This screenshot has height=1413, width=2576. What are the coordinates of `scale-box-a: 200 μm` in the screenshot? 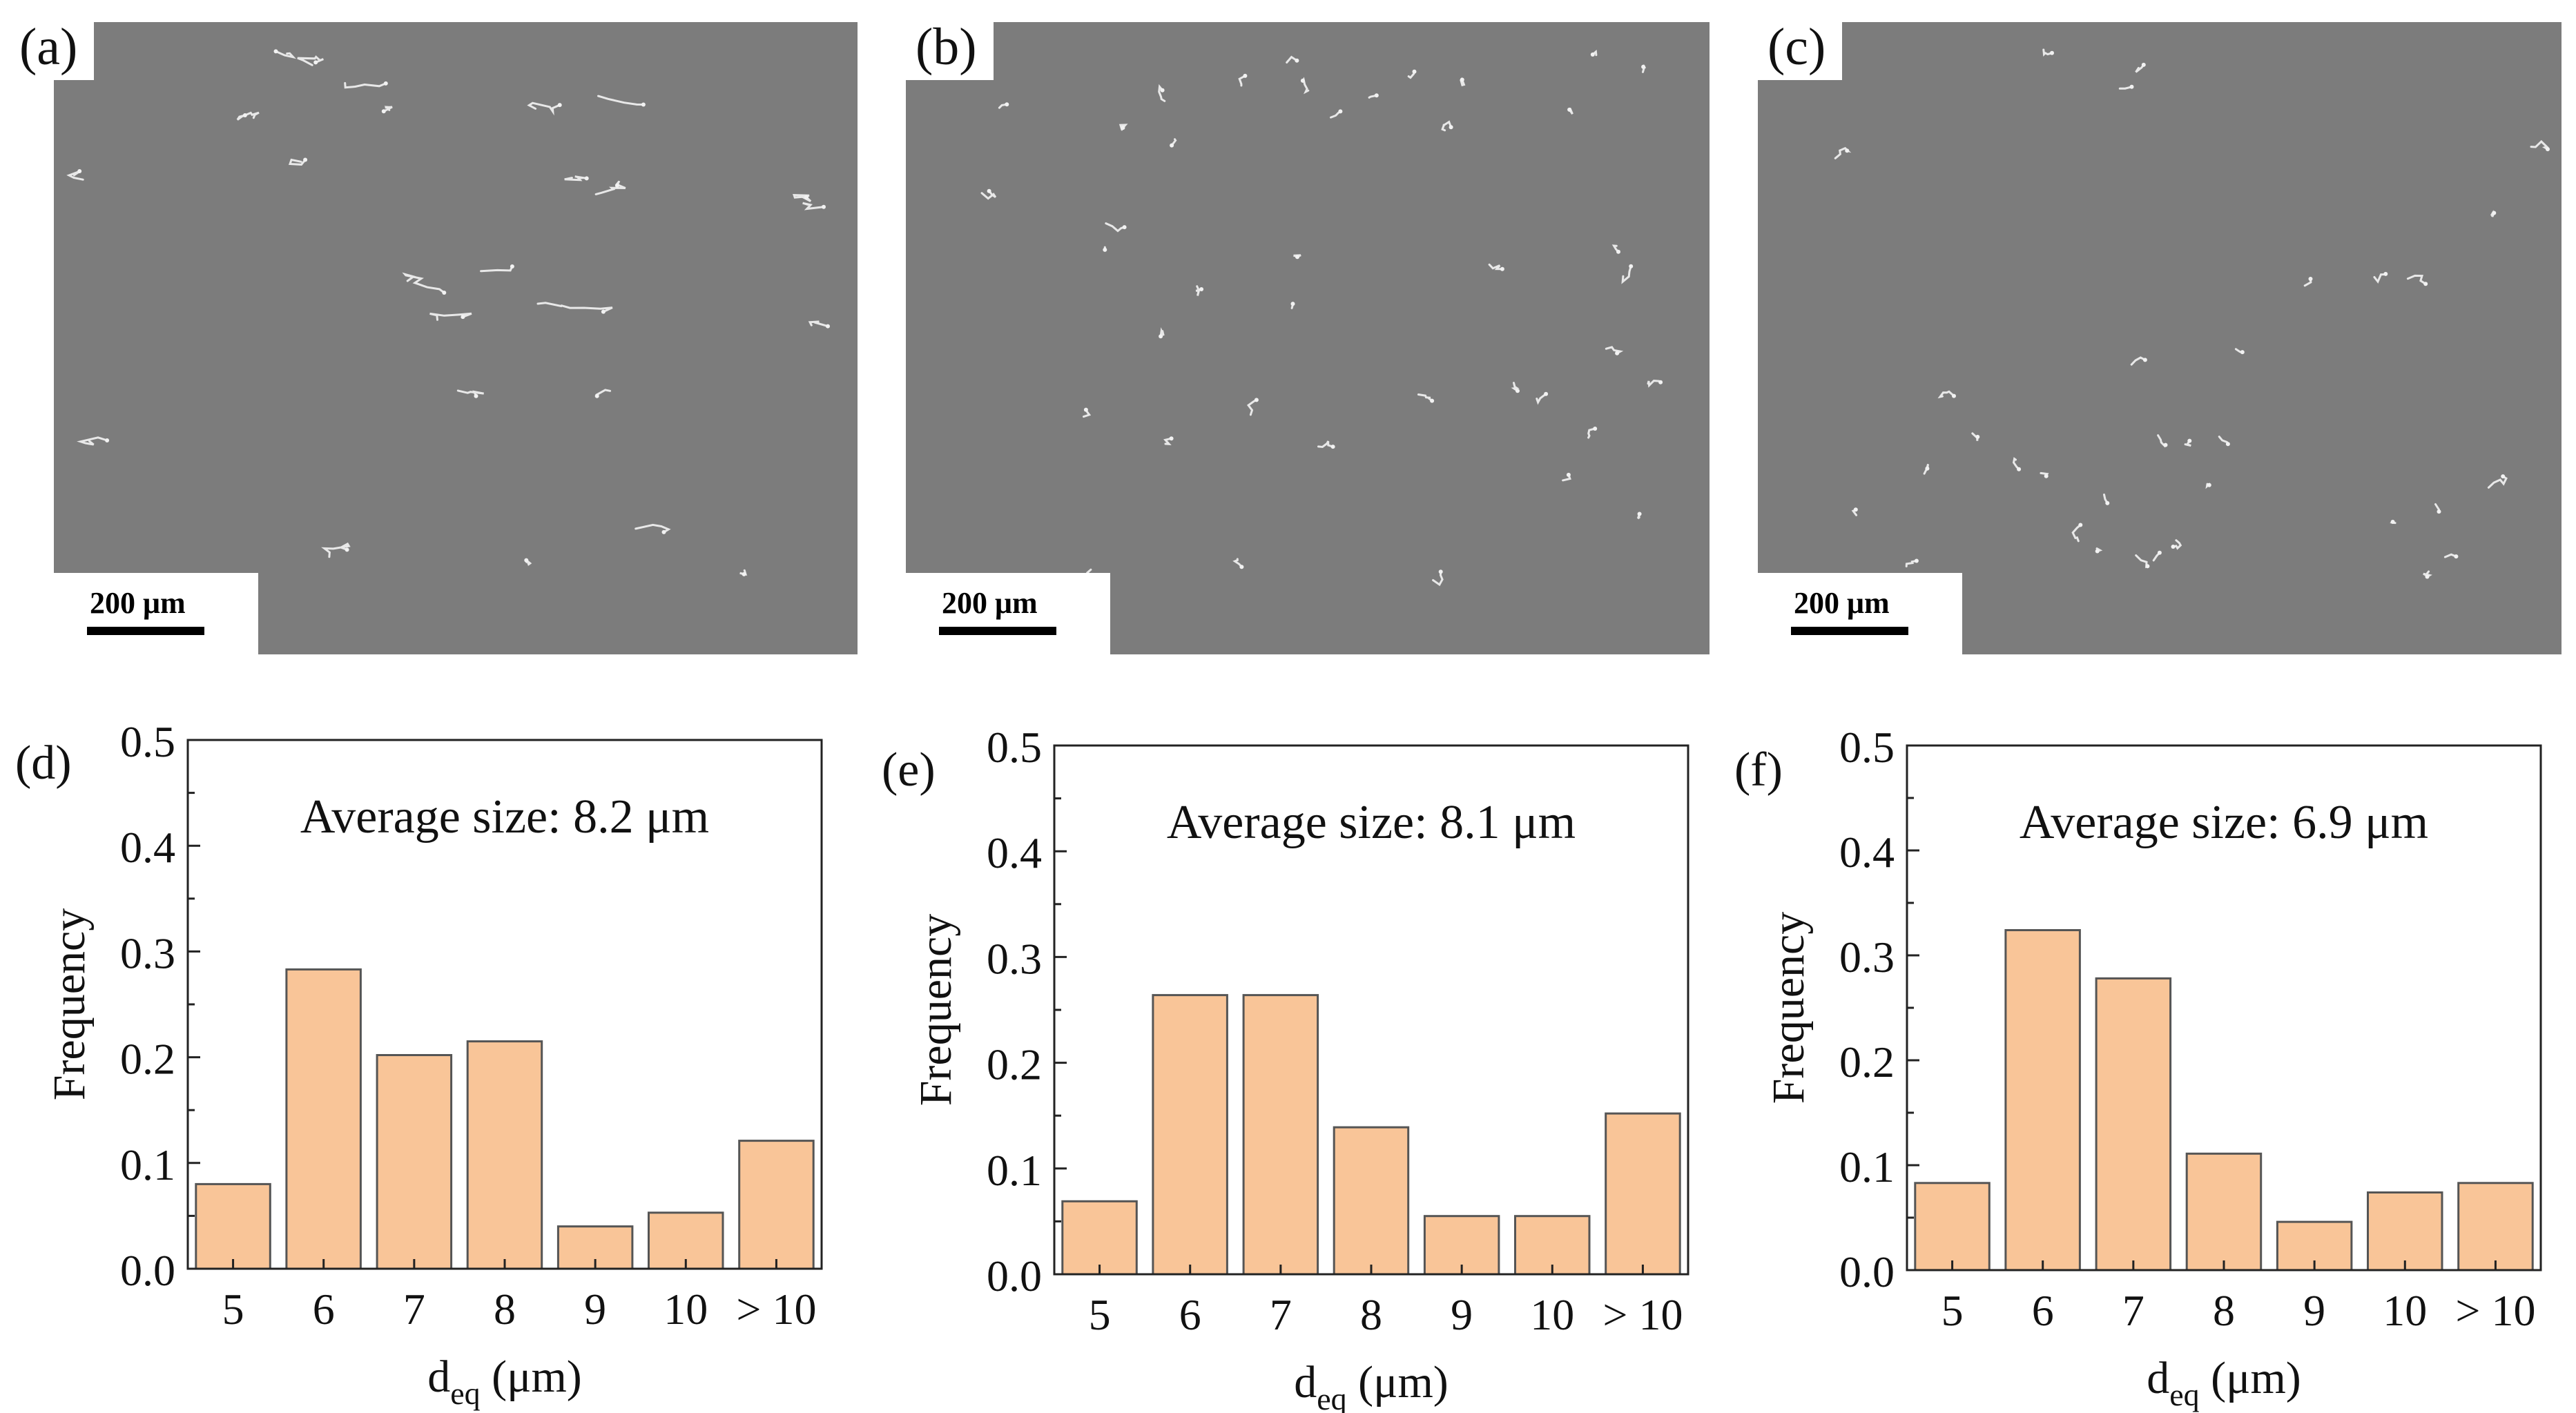 It's located at (156, 613).